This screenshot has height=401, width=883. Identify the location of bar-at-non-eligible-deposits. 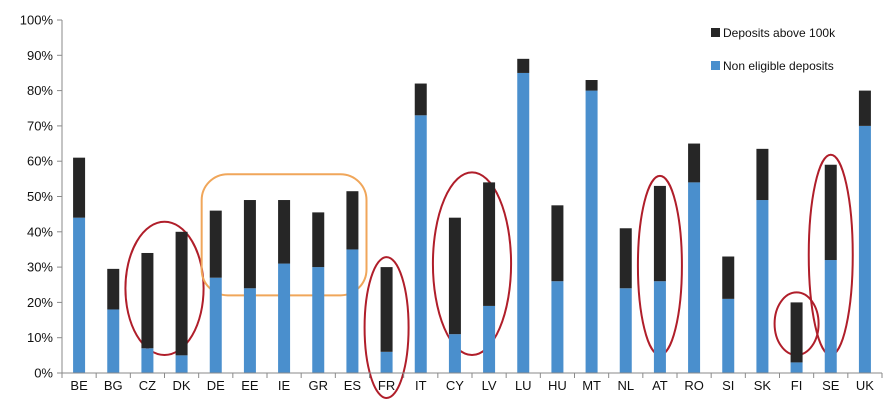
(659, 327).